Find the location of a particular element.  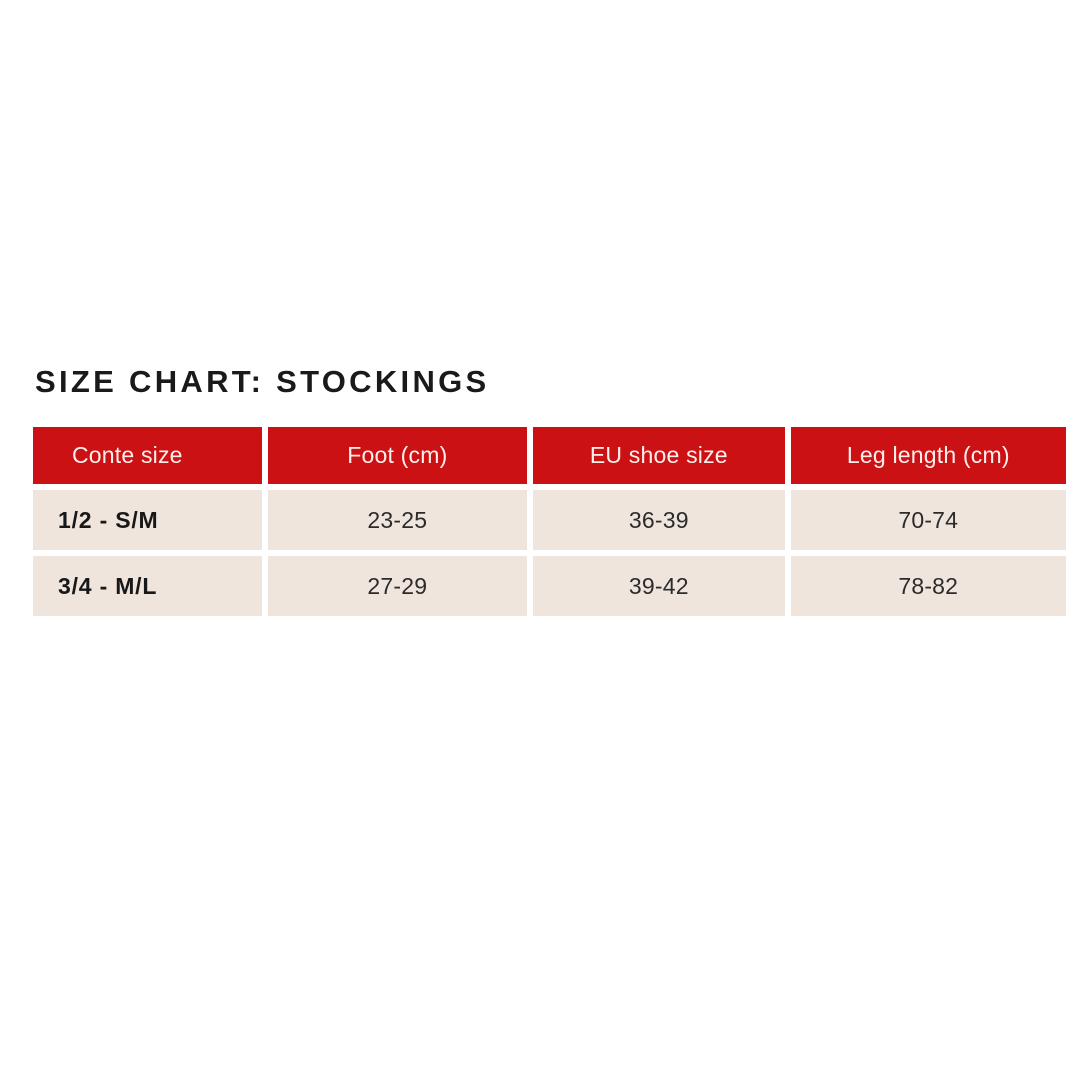

column-header-foot: Foot (cm) is located at coordinates (397, 455).